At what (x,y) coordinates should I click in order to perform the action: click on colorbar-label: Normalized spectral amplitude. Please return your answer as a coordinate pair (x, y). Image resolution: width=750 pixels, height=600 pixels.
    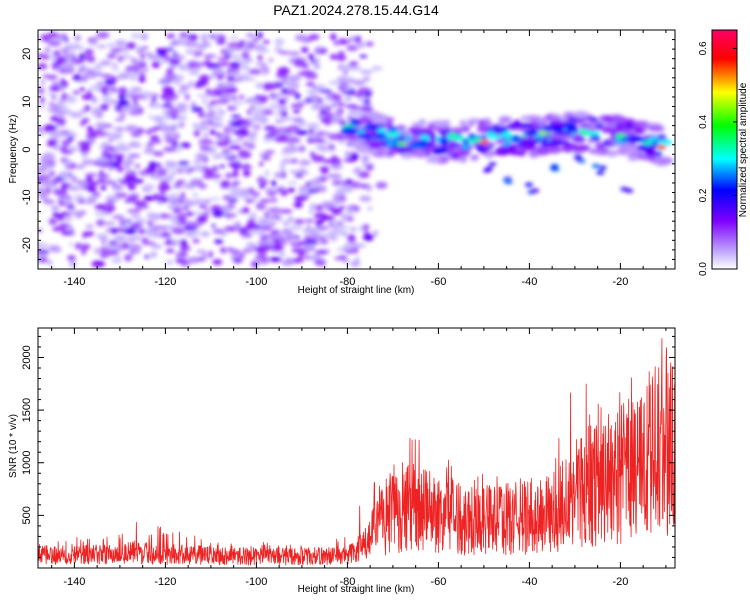
    Looking at the image, I should click on (743, 149).